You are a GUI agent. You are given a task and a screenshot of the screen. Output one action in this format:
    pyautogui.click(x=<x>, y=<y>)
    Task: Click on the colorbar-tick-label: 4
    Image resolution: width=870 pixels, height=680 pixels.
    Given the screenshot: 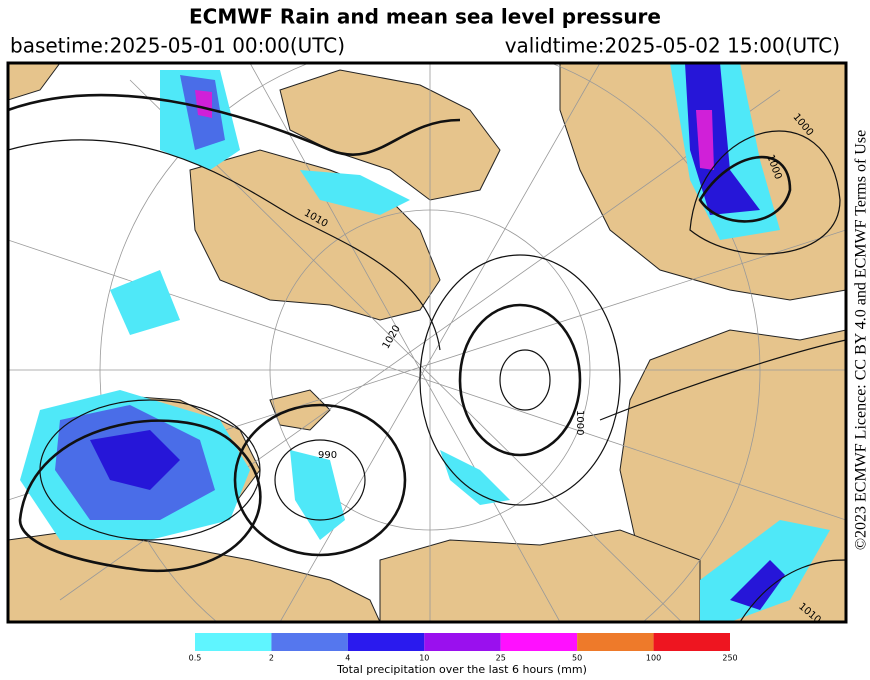 What is the action you would take?
    pyautogui.click(x=347, y=658)
    